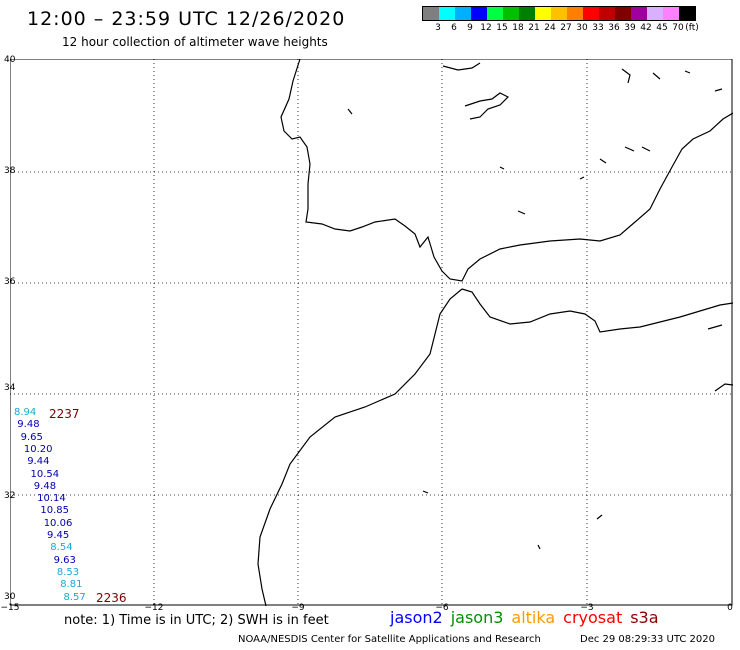 This screenshot has height=650, width=740. Describe the element at coordinates (38, 462) in the screenshot. I see `wave-height-value: 9.44` at that location.